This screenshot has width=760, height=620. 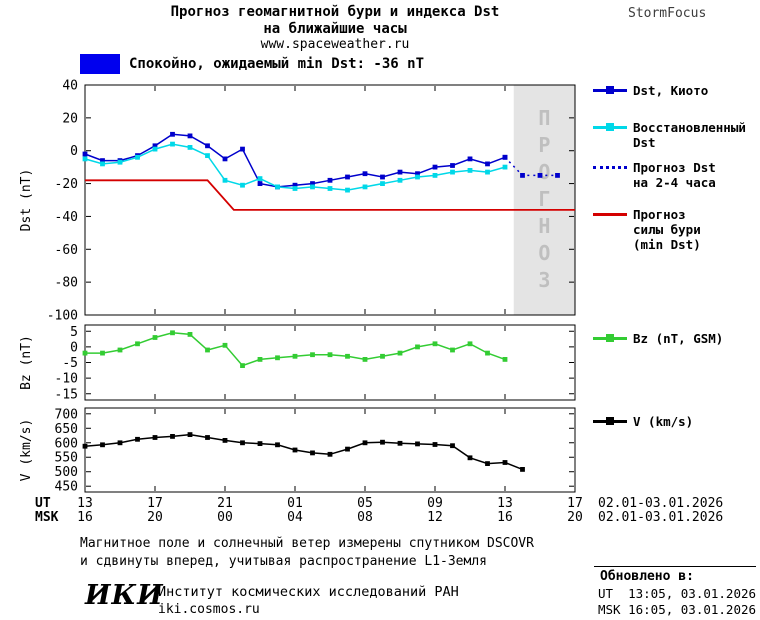 What do you see at coordinates (610, 90) in the screenshot?
I see `dst-kyoto-line-icon` at bounding box center [610, 90].